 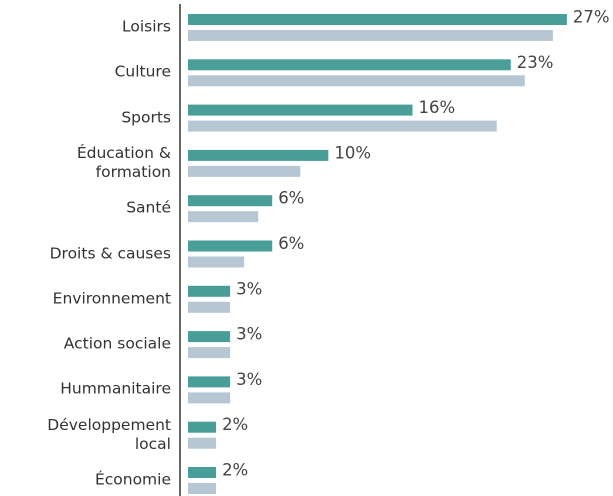 What do you see at coordinates (109, 434) in the screenshot?
I see `category-label: Développement local` at bounding box center [109, 434].